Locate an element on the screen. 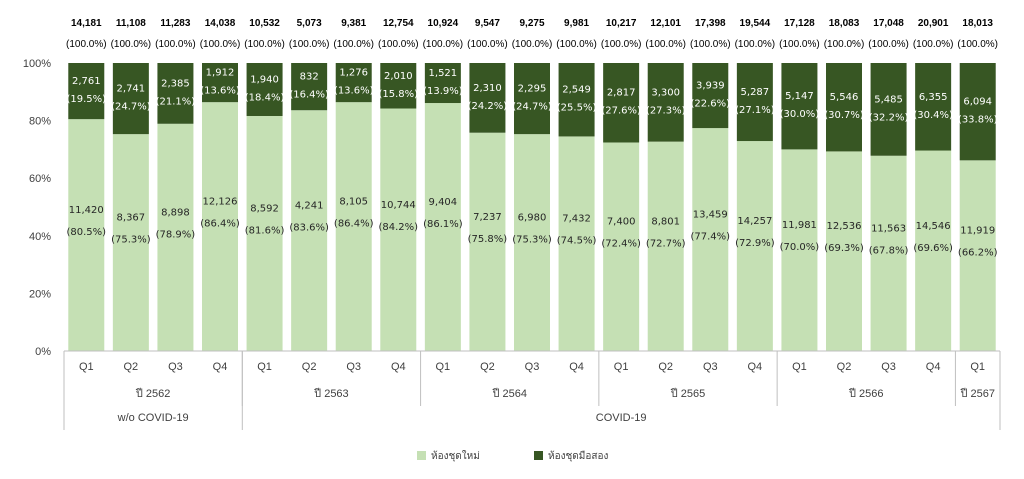  total-label: 18,013 is located at coordinates (977, 23).